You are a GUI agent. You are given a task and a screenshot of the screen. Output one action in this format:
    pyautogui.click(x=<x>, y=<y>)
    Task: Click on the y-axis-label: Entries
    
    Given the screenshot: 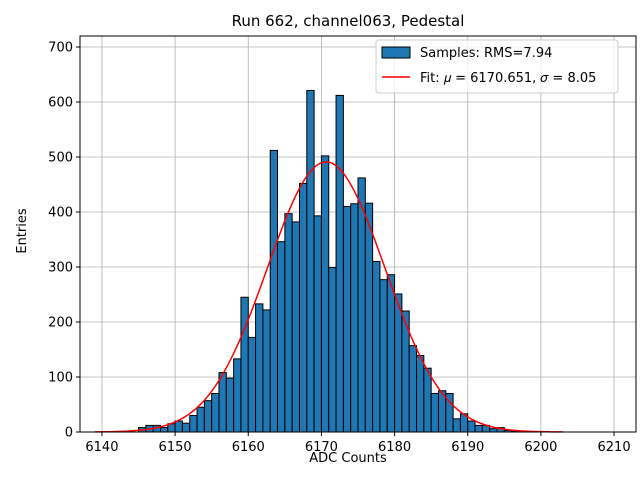 What is the action you would take?
    pyautogui.click(x=22, y=231)
    